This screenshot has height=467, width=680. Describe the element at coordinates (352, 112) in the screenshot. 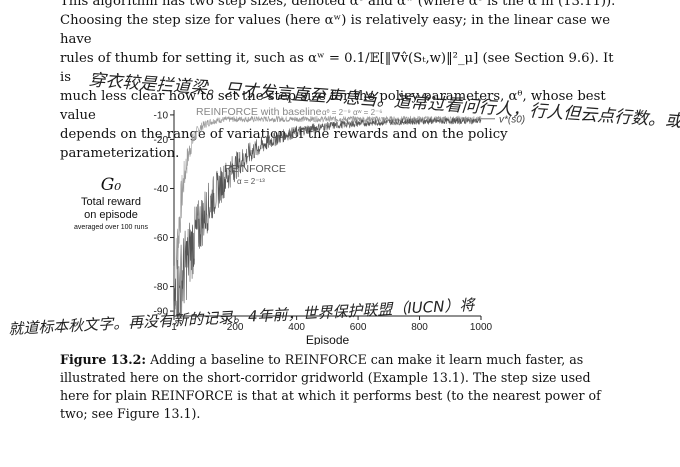

I see `series-params-baseline: αᶿ = 2⁻⁹ αʷ = 2⁻⁶` at that location.